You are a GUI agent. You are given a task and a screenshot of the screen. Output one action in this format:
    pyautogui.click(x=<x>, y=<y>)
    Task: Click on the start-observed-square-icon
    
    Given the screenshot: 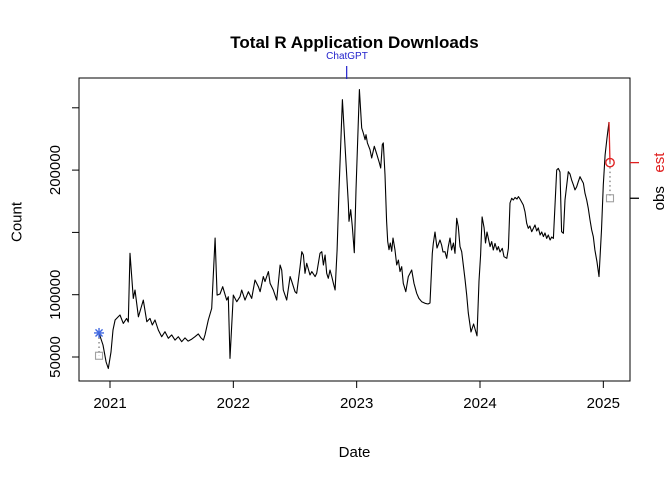 What is the action you would take?
    pyautogui.click(x=99, y=355)
    